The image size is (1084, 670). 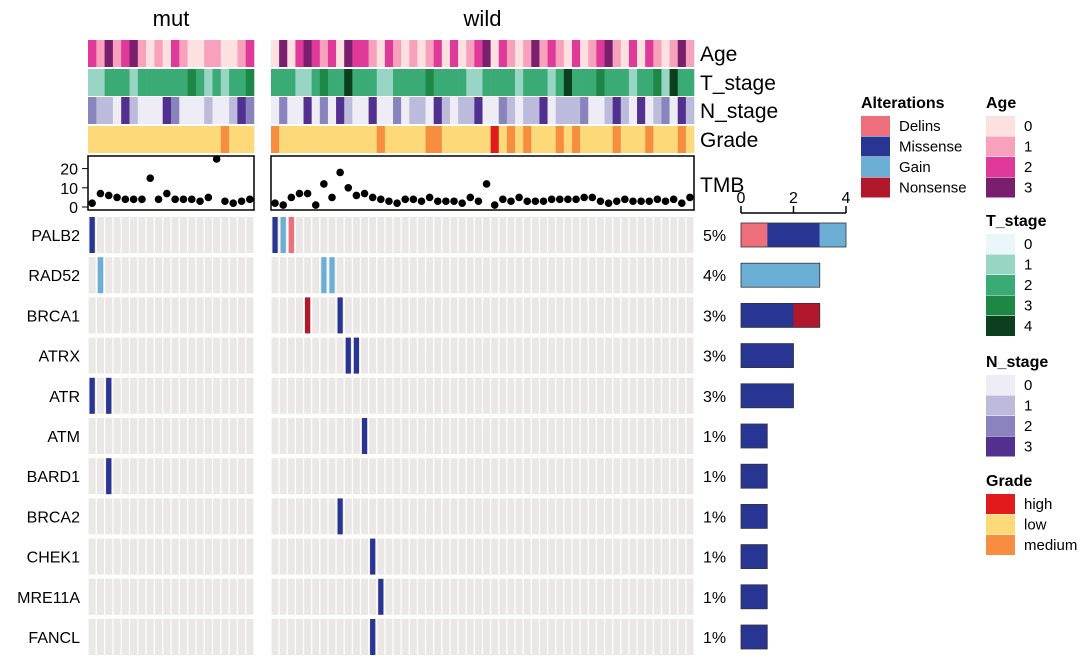 I want to click on gene-pct-chek1: 1%, so click(x=714, y=558).